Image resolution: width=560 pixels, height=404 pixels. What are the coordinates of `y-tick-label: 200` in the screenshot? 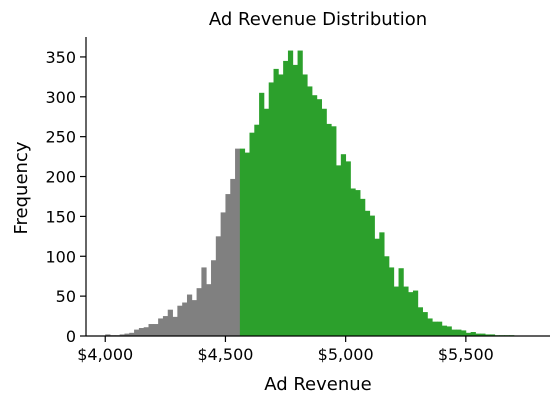 It's located at (60, 177).